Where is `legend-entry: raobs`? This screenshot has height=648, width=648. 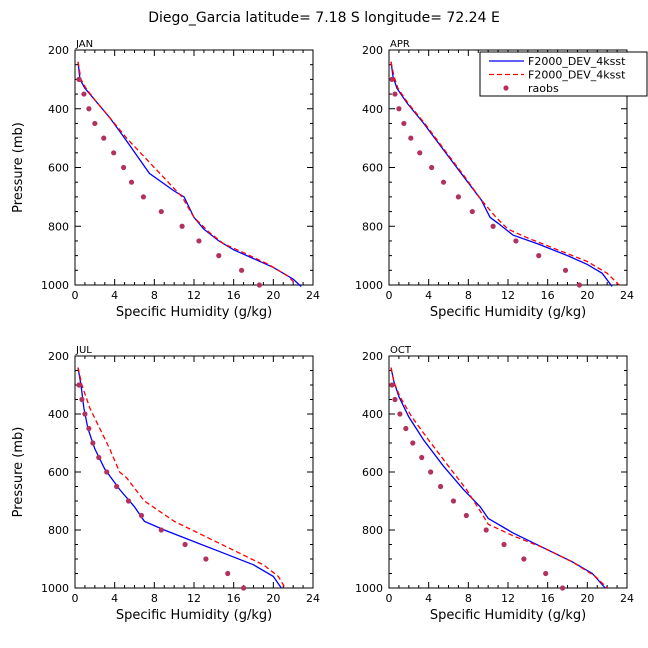
legend-entry: raobs is located at coordinates (543, 88).